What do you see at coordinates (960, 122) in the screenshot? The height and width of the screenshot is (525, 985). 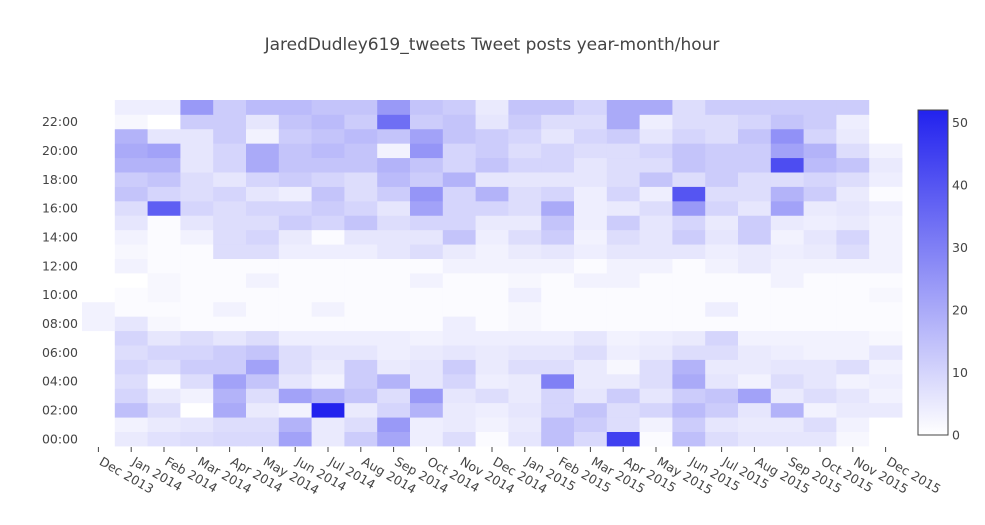 I see `colorbar-tick-label: 50` at bounding box center [960, 122].